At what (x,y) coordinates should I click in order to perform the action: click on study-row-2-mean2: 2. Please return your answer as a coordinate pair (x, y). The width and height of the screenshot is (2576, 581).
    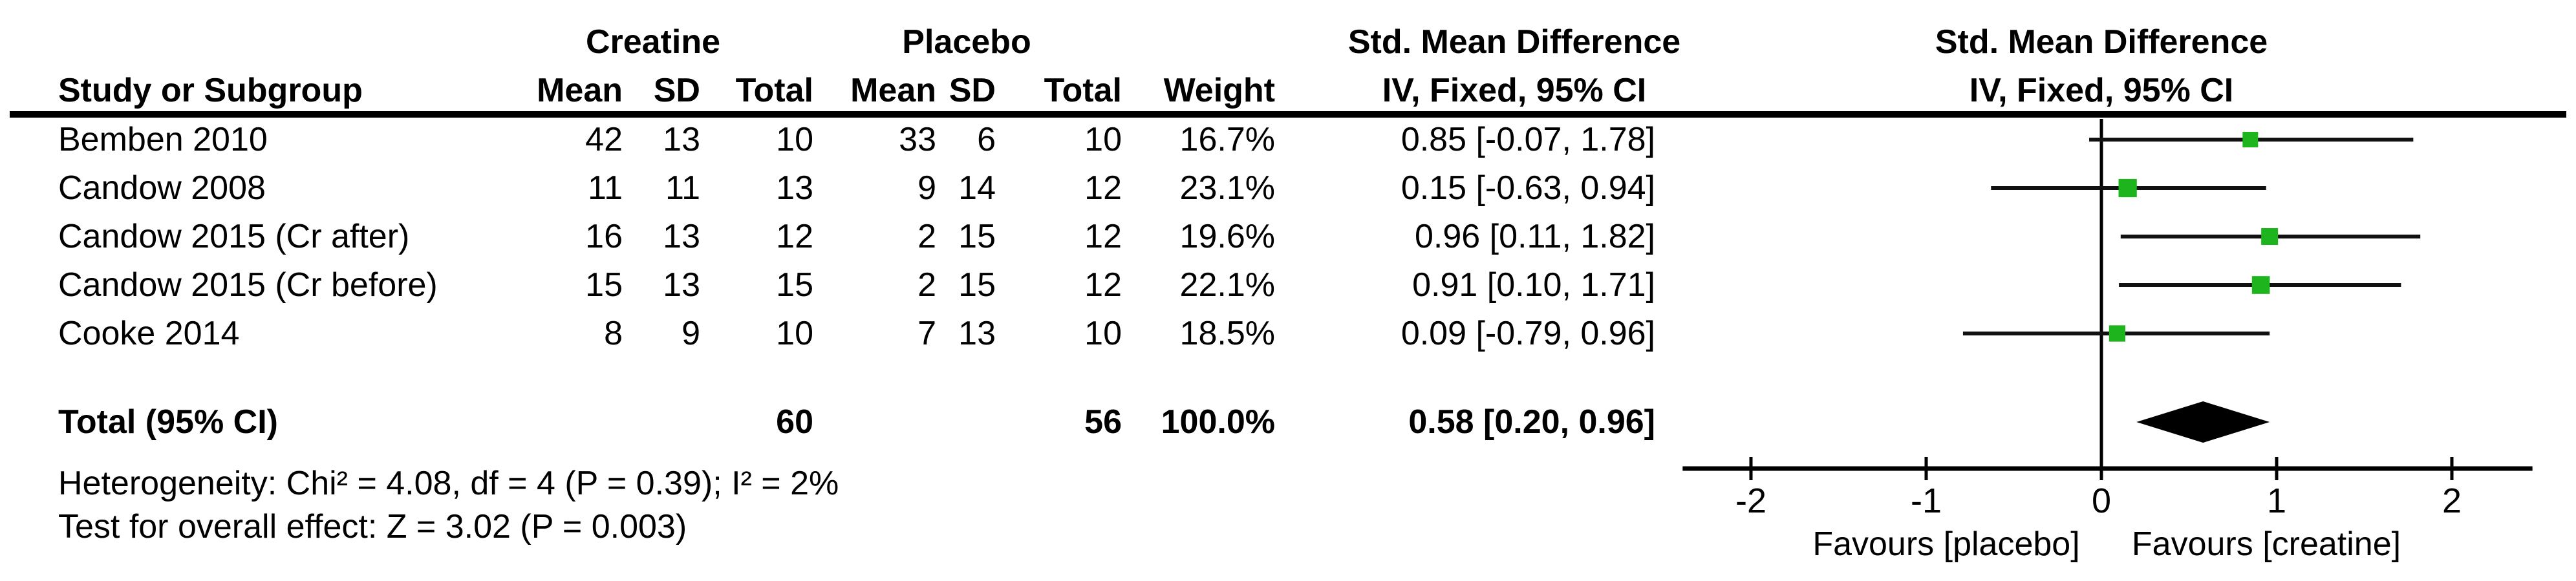
    Looking at the image, I should click on (927, 236).